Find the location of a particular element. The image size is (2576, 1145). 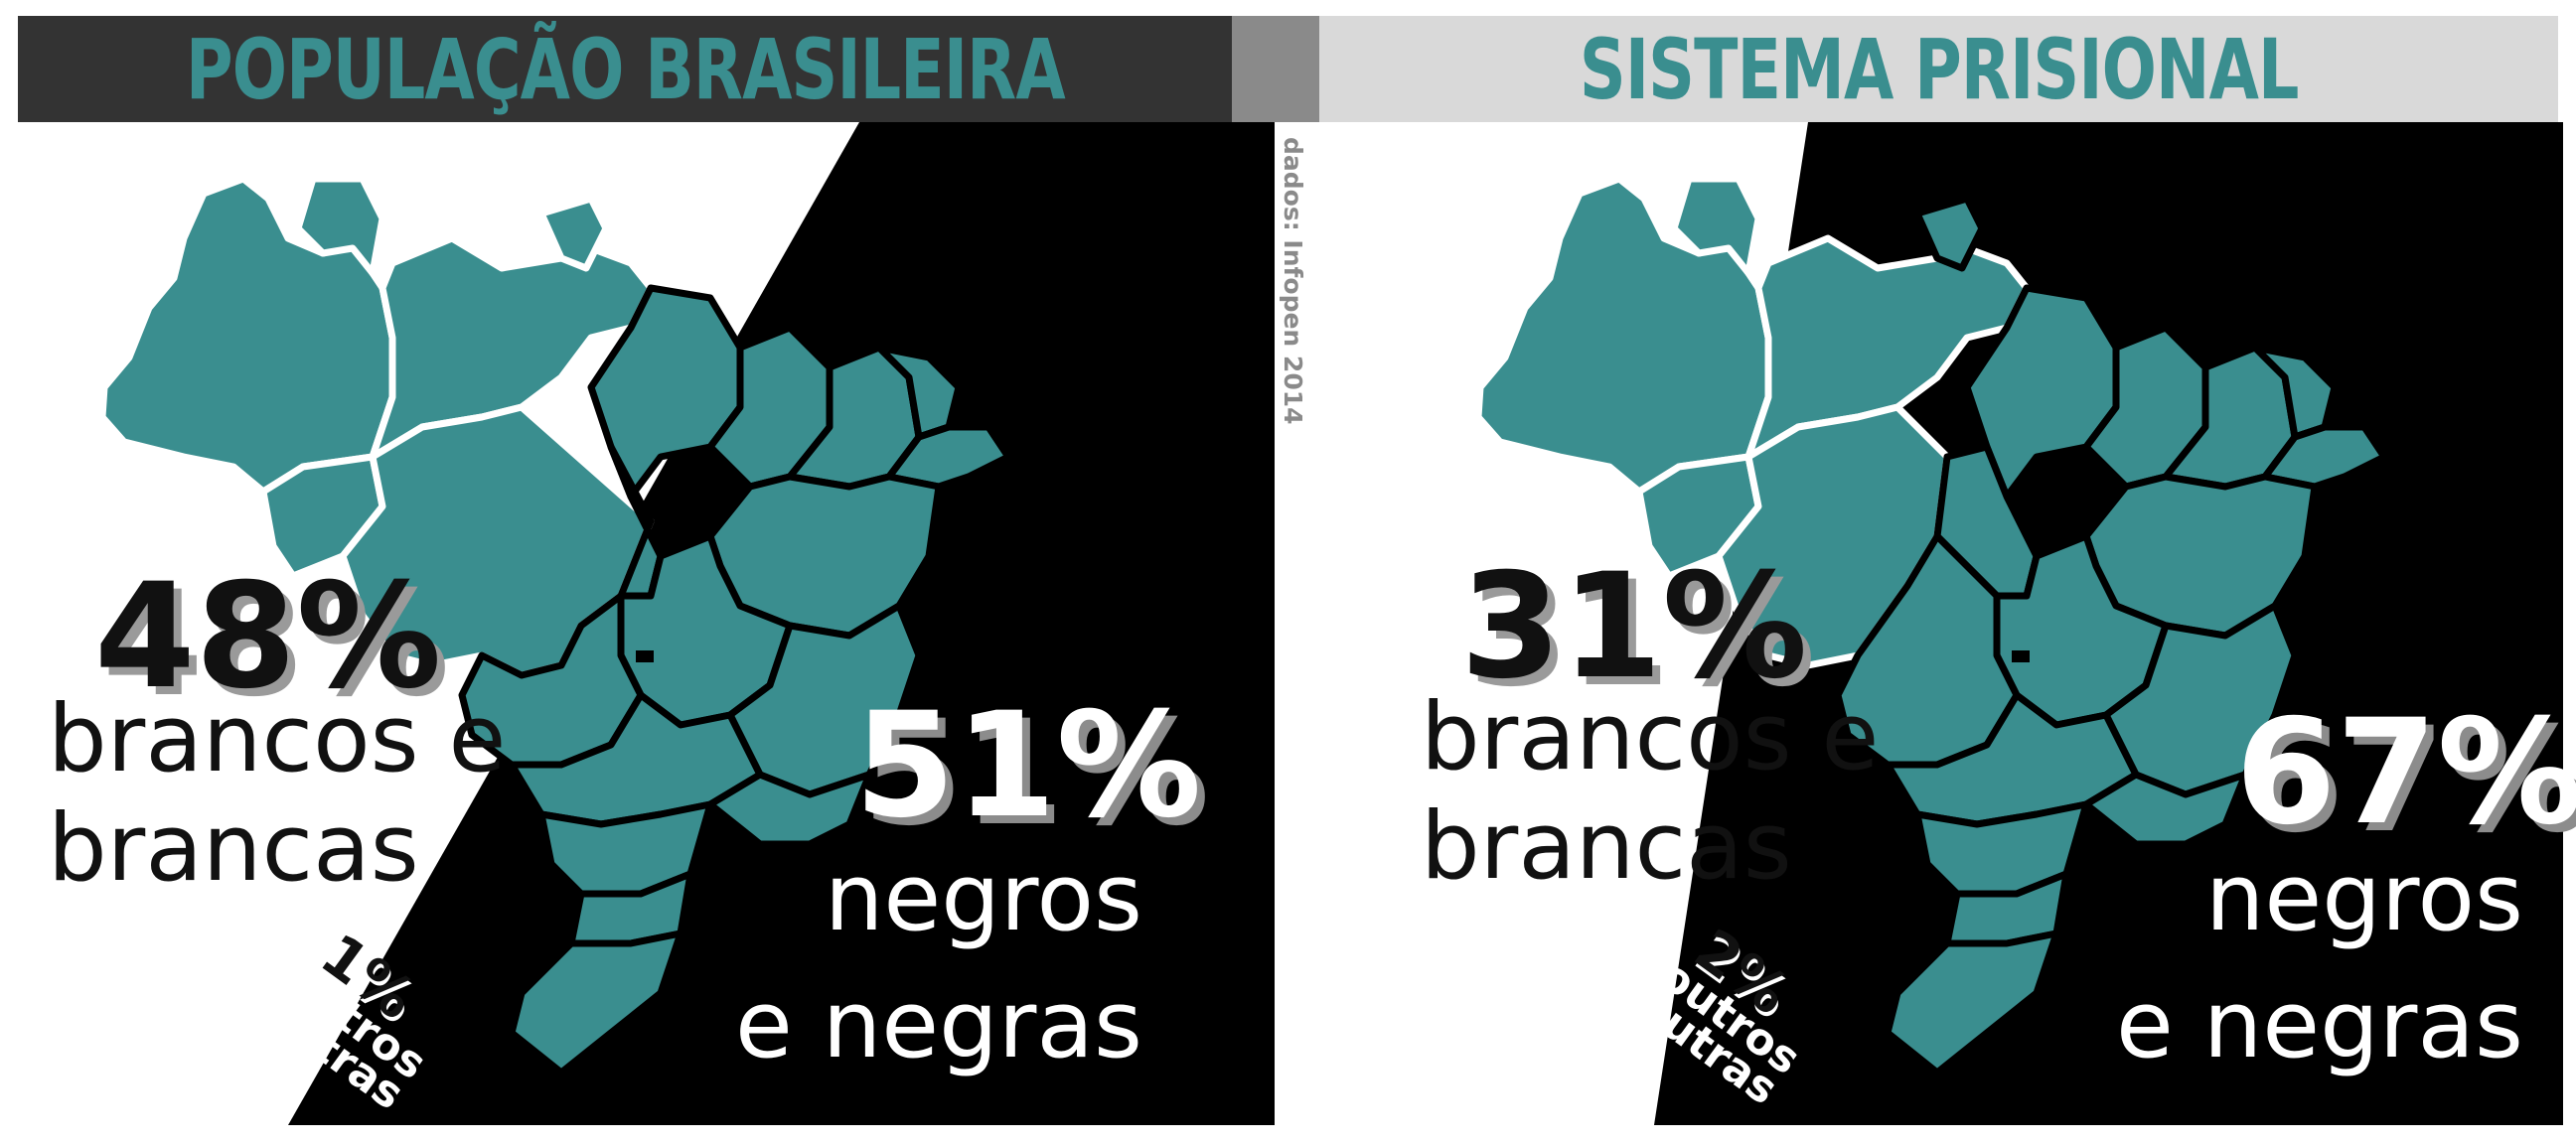

right-black-label-line1: negros is located at coordinates (2363, 898).